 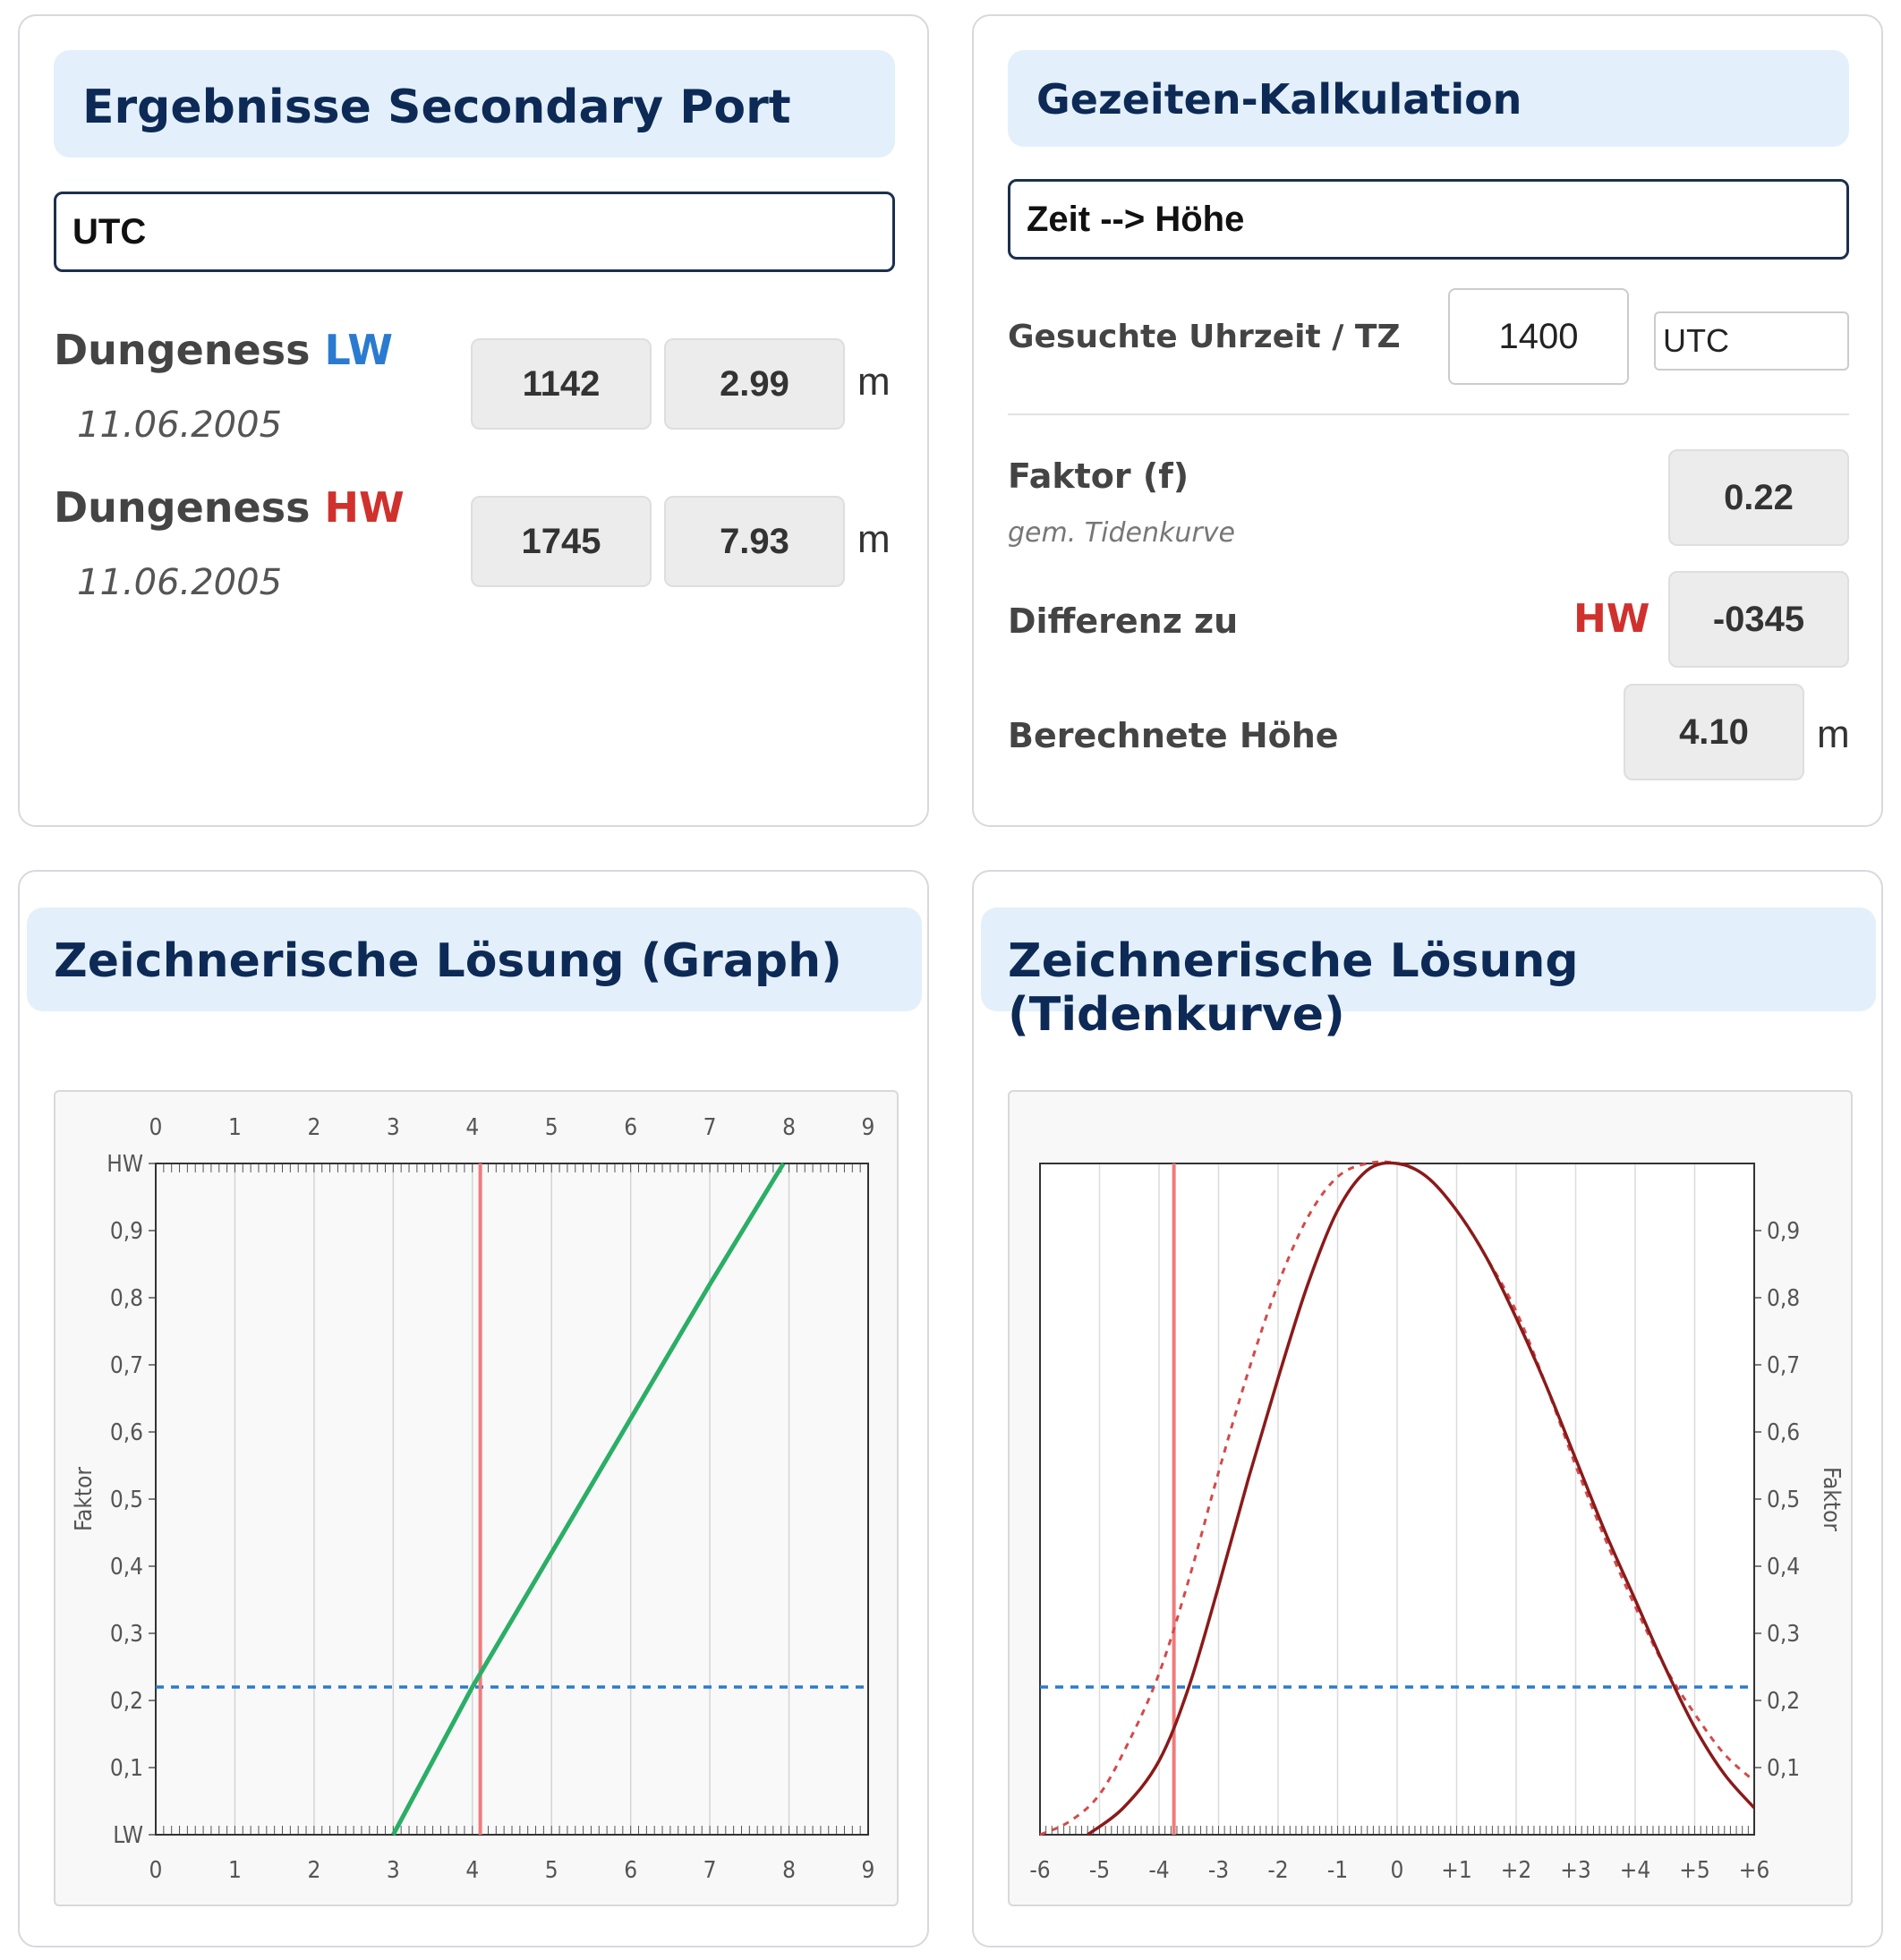 I want to click on x-tick-label: -2, so click(x=1277, y=1870).